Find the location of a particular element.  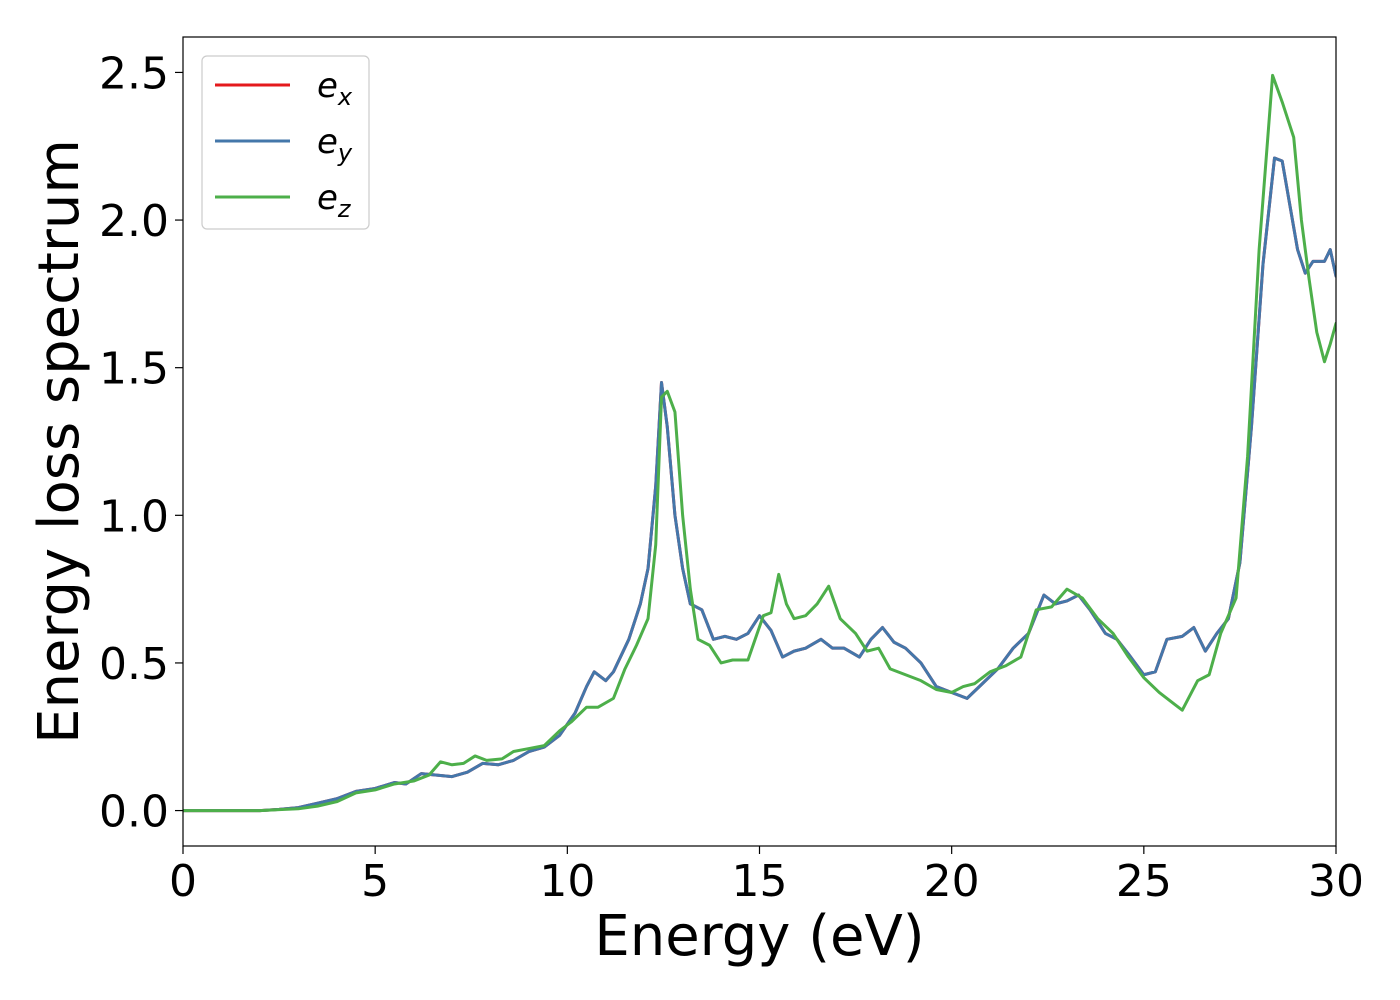

x-tick-label: 5 is located at coordinates (375, 881).